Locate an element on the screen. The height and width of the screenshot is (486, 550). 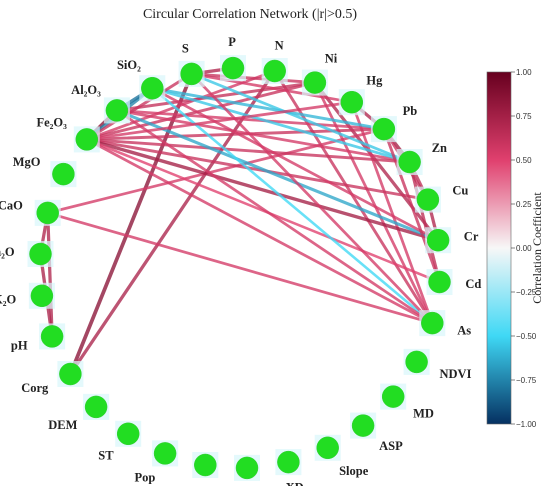
edge-Cd-Pb is located at coordinates (411, 205).